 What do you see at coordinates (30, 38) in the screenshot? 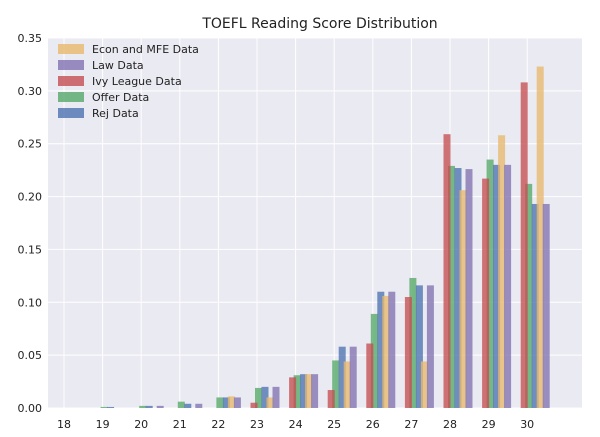
I see `y-tick-label: 0.35` at bounding box center [30, 38].